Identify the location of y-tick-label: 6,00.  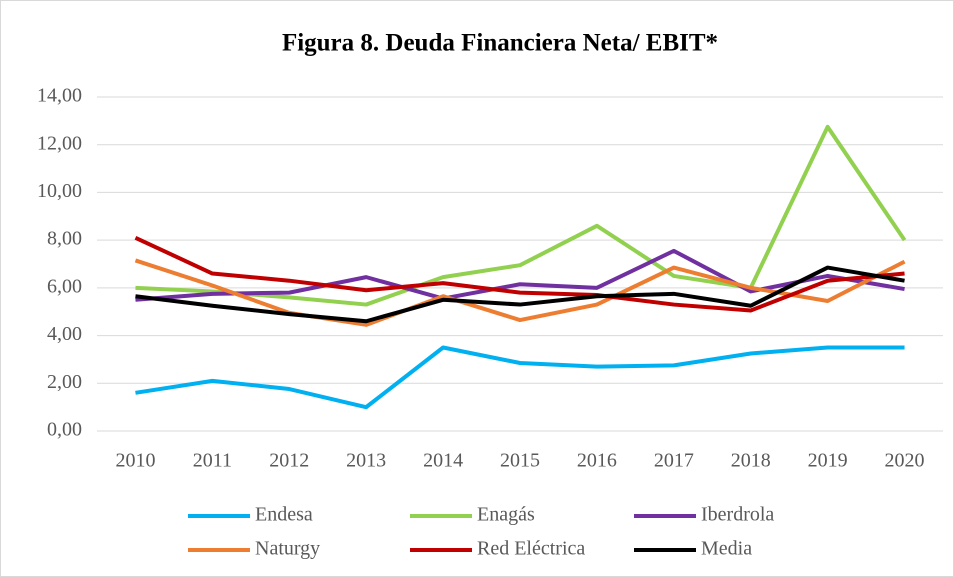
(64, 286).